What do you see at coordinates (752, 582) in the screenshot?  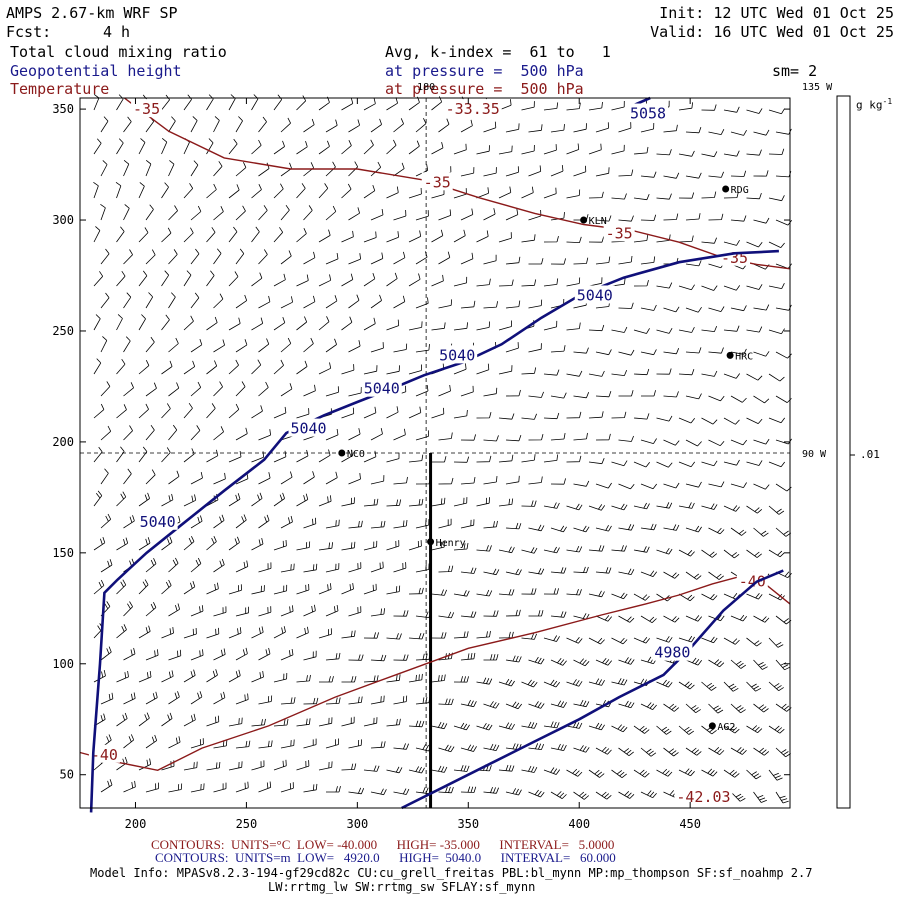 I see `temperature-label: -40` at bounding box center [752, 582].